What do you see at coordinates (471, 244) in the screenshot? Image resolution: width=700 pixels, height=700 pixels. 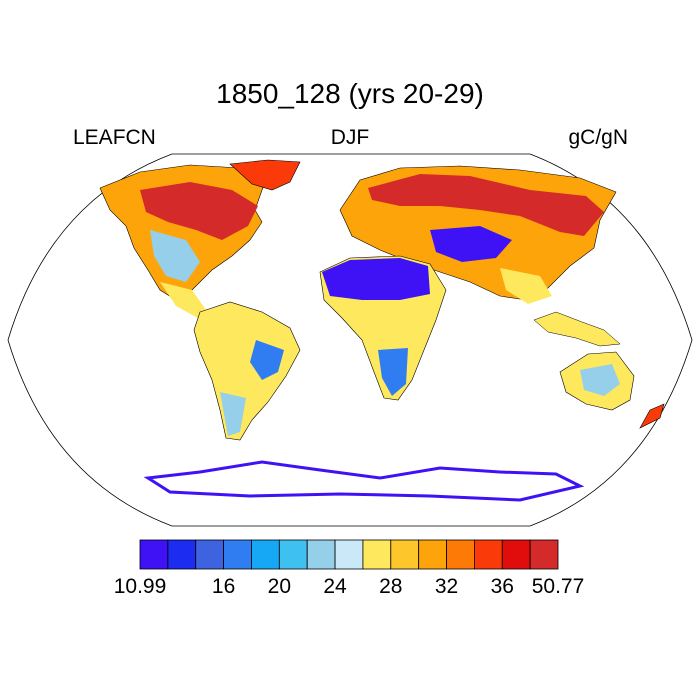 I see `central-asia-blue` at bounding box center [471, 244].